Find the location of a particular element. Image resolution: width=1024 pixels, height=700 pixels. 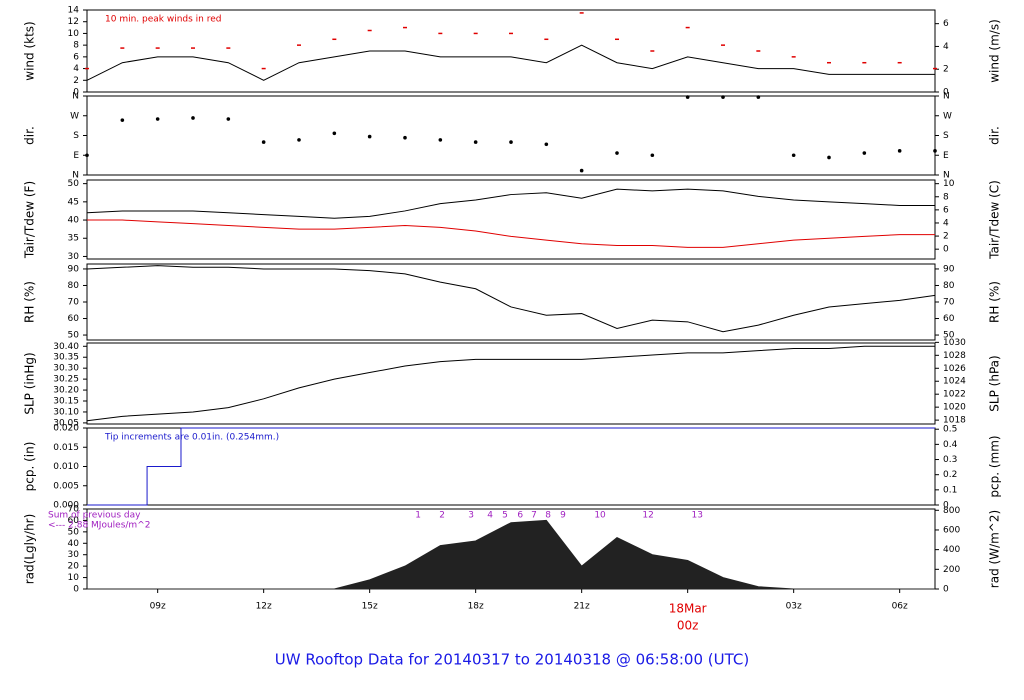

y2-tick-label: 0 is located at coordinates (946, 250).